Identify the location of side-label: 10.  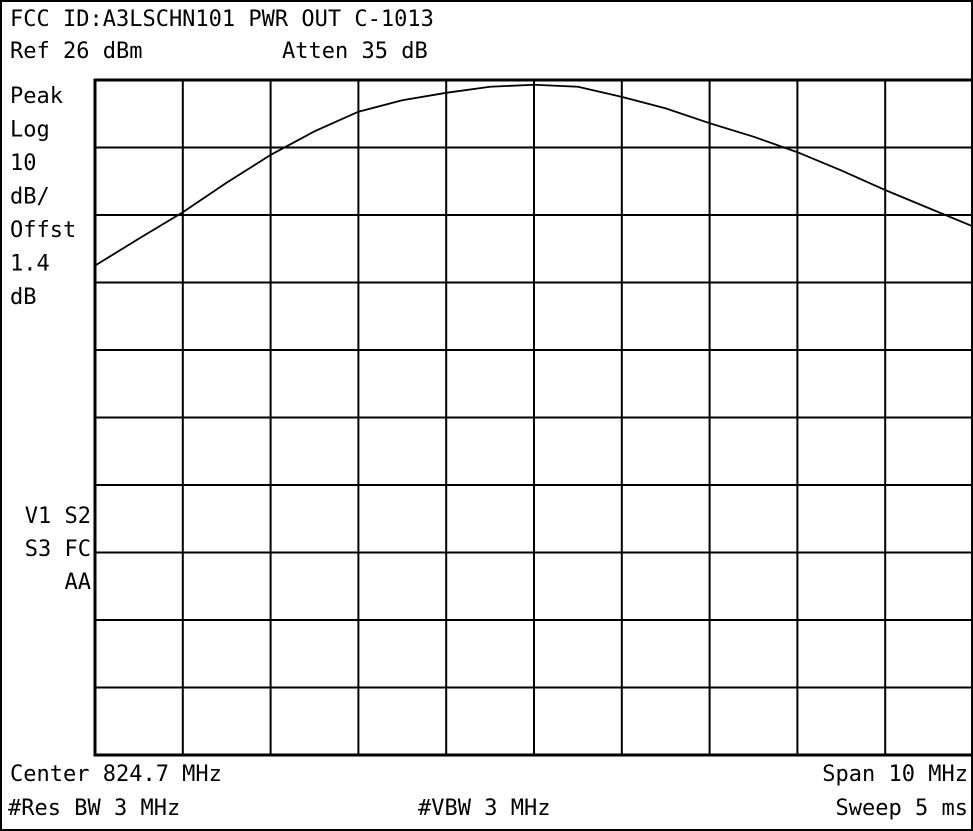
(23, 163).